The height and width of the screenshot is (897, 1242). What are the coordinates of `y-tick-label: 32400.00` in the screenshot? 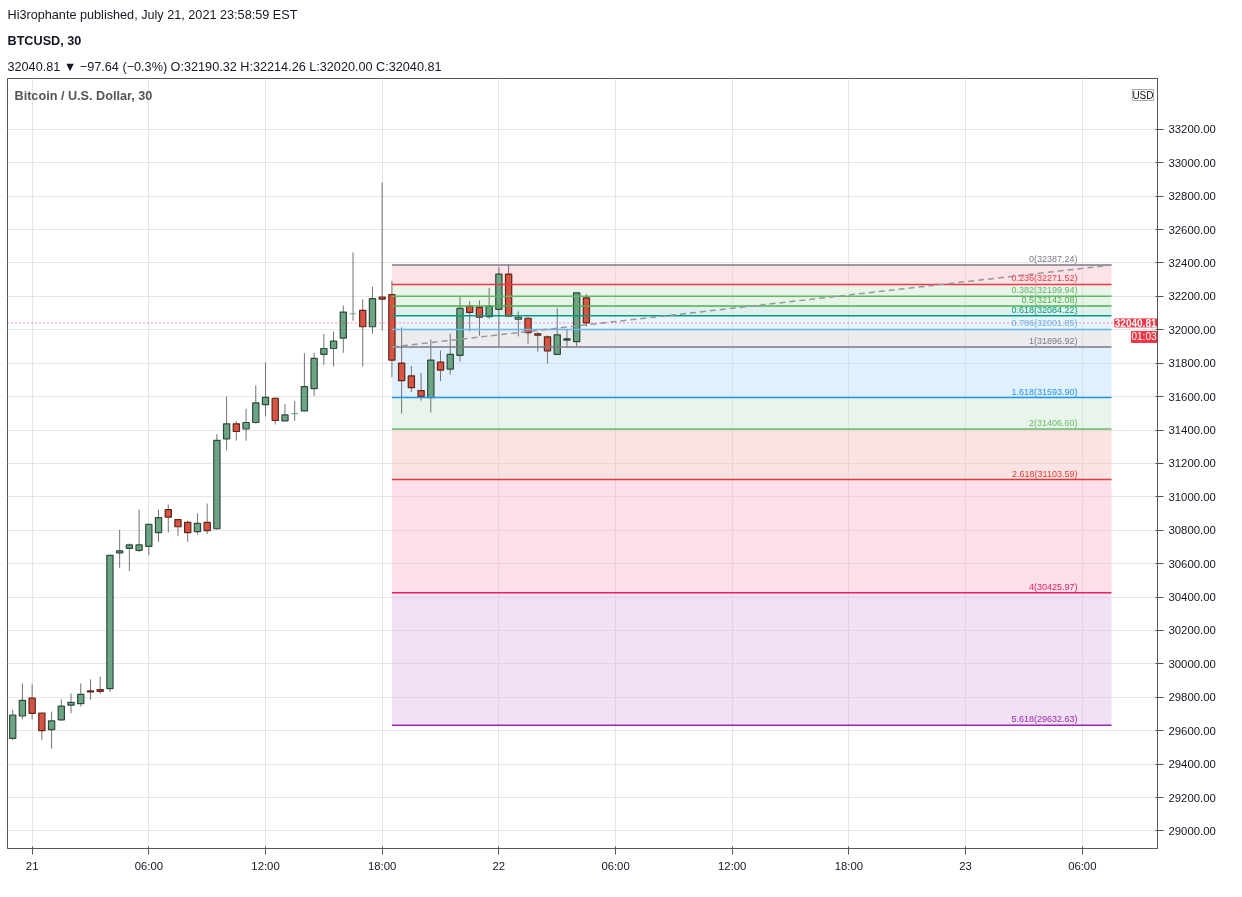 It's located at (1192, 262).